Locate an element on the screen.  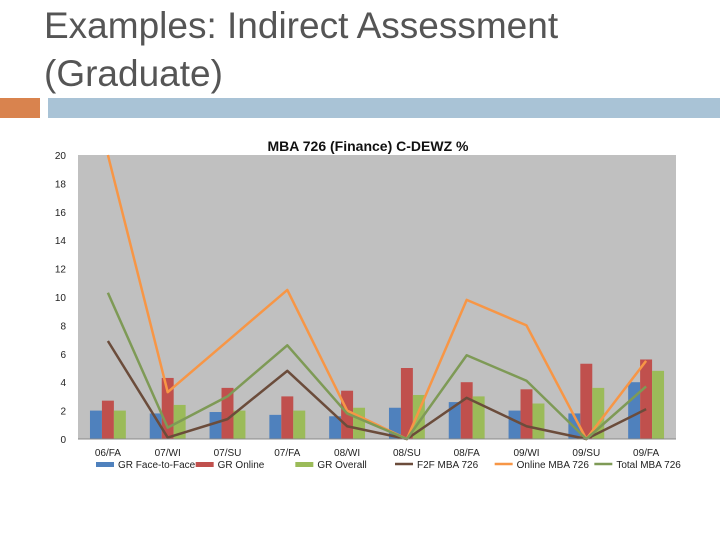
x-tick-label: 06/FA is located at coordinates (108, 453).